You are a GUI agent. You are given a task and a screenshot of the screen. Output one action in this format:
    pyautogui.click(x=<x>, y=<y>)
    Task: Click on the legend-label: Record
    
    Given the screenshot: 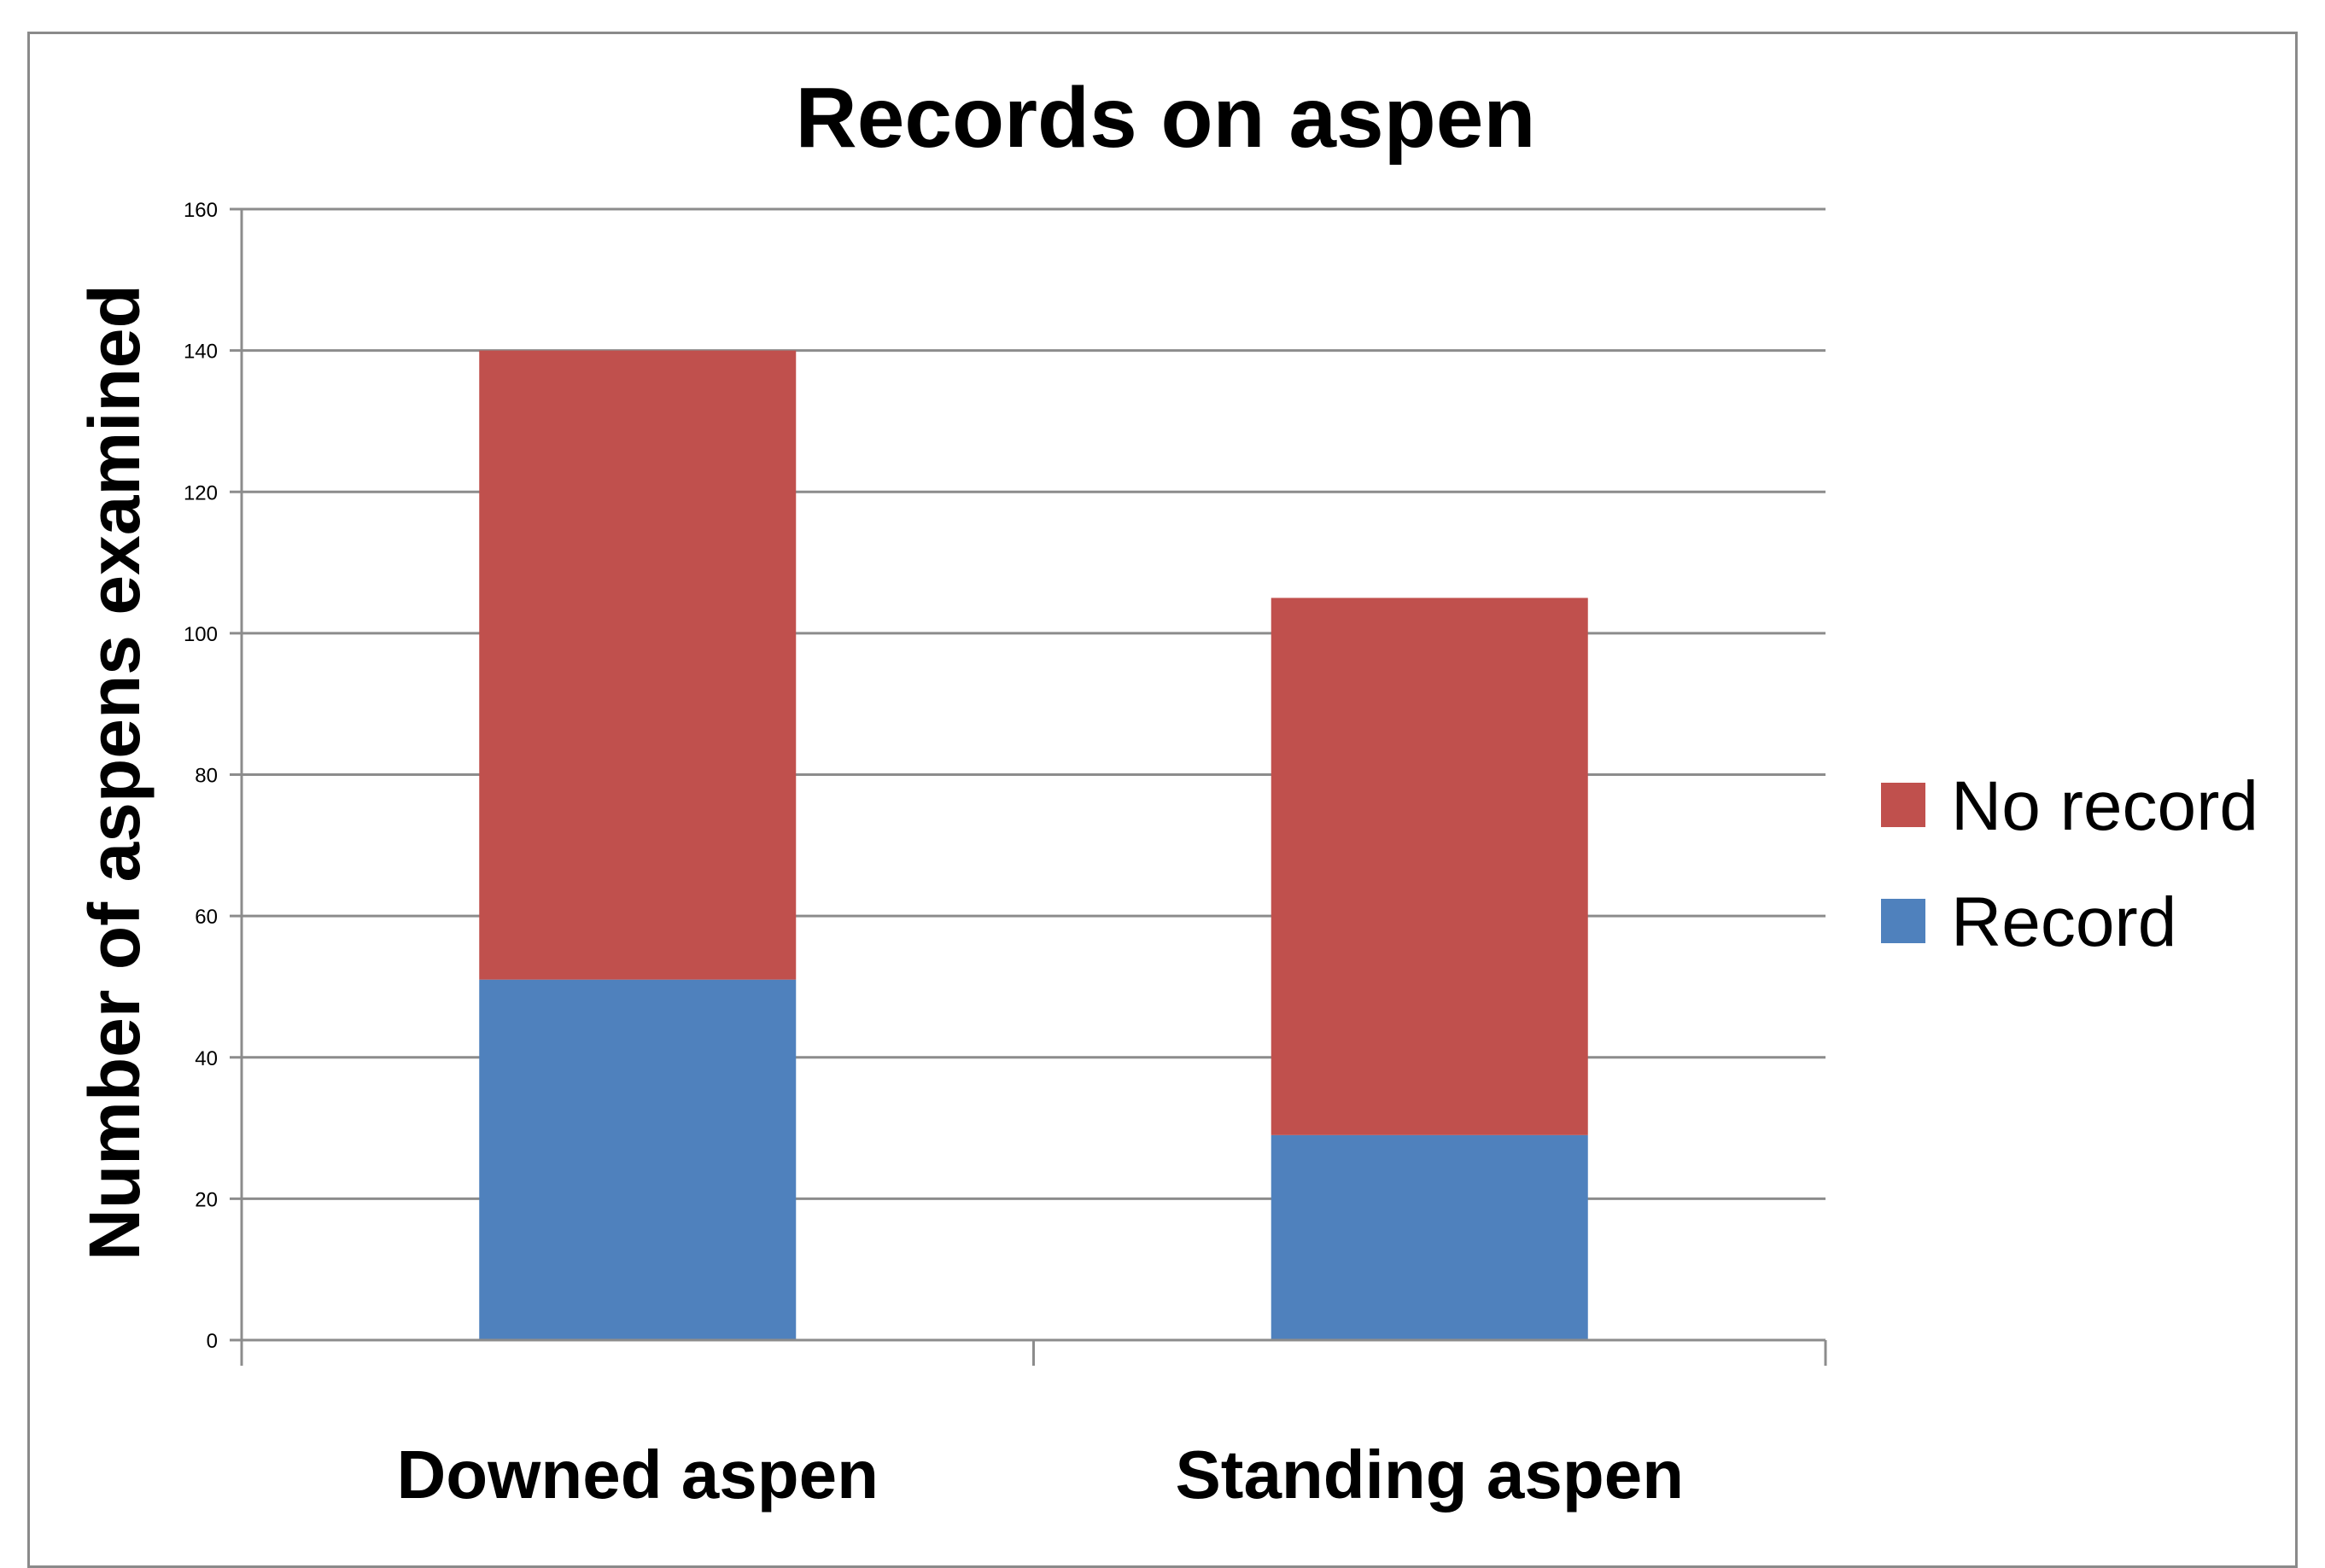 What is the action you would take?
    pyautogui.click(x=2063, y=922)
    